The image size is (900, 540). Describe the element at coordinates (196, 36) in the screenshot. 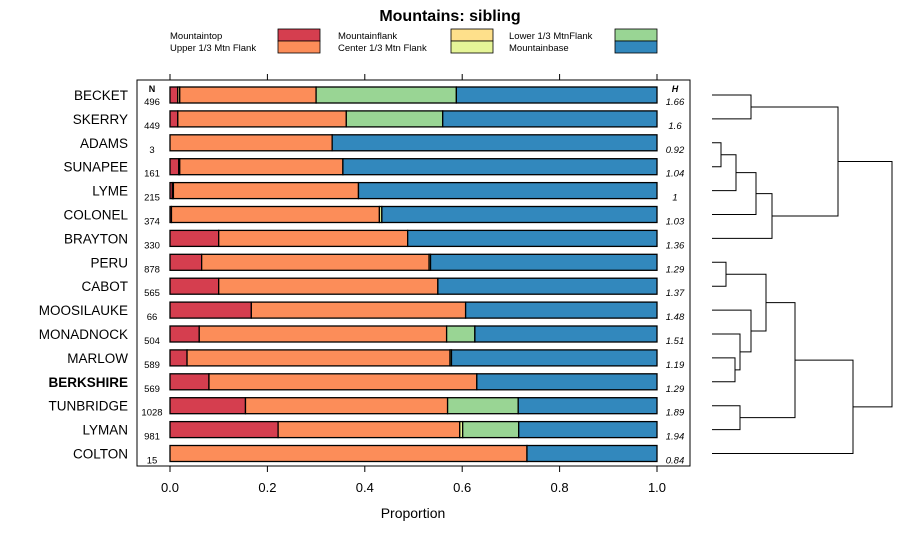

I see `legend-label-0: Mountaintop` at that location.